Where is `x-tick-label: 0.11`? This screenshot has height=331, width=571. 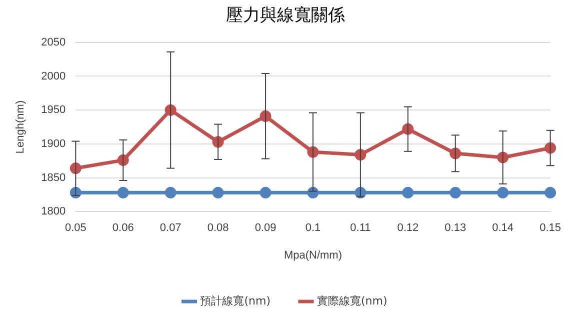
x-tick-label: 0.11 is located at coordinates (360, 228).